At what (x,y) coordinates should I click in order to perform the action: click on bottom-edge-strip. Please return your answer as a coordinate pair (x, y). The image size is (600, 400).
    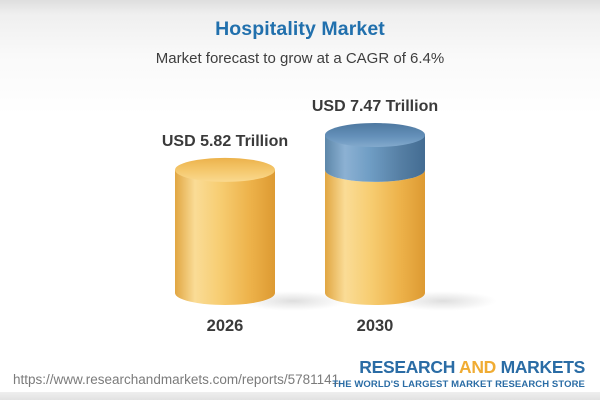
    Looking at the image, I should click on (300, 396).